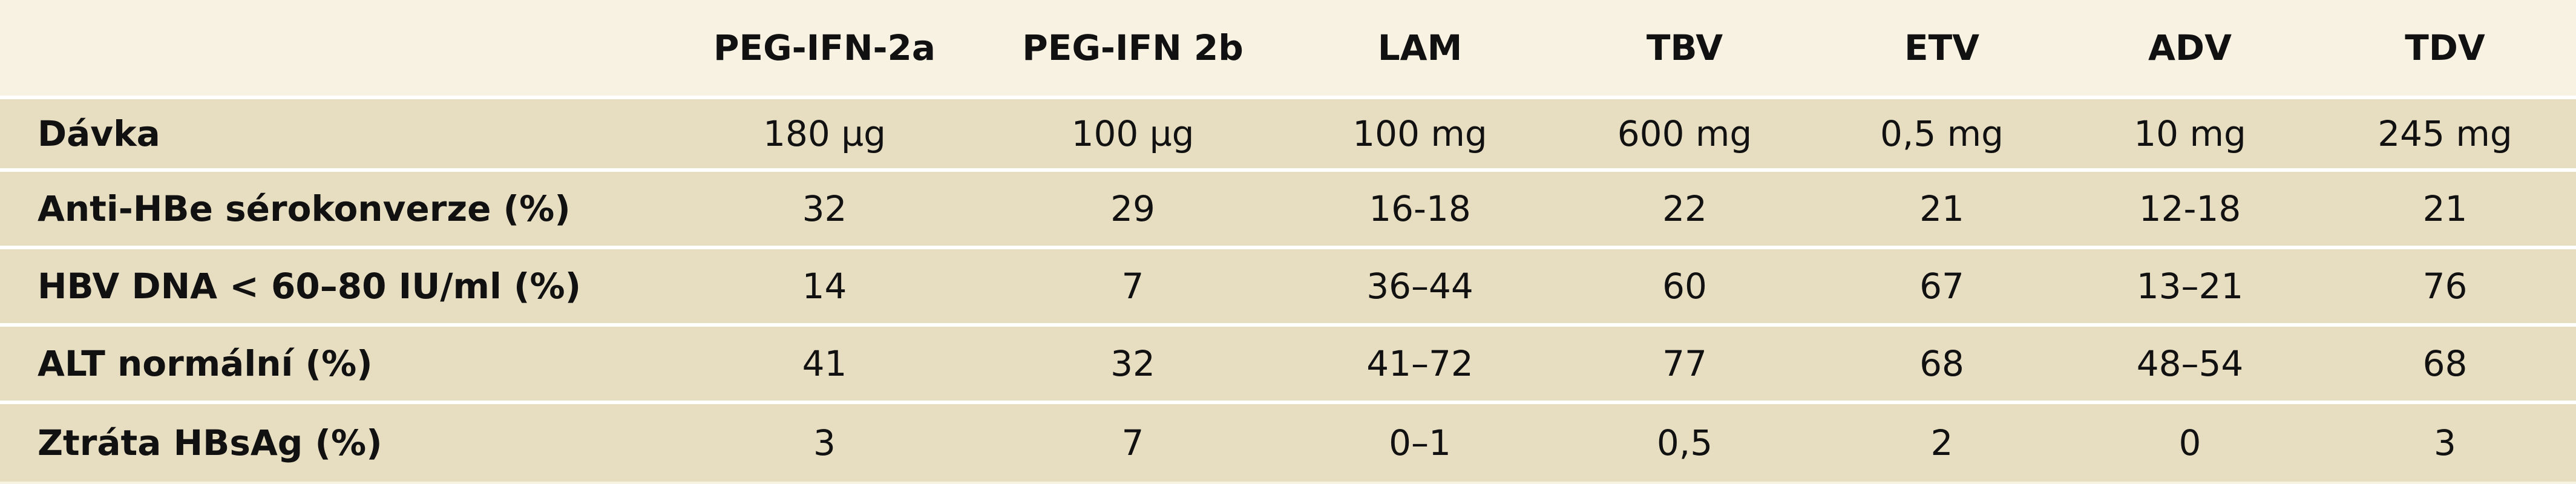 The image size is (2576, 484). I want to click on table-cell: 2, so click(1942, 441).